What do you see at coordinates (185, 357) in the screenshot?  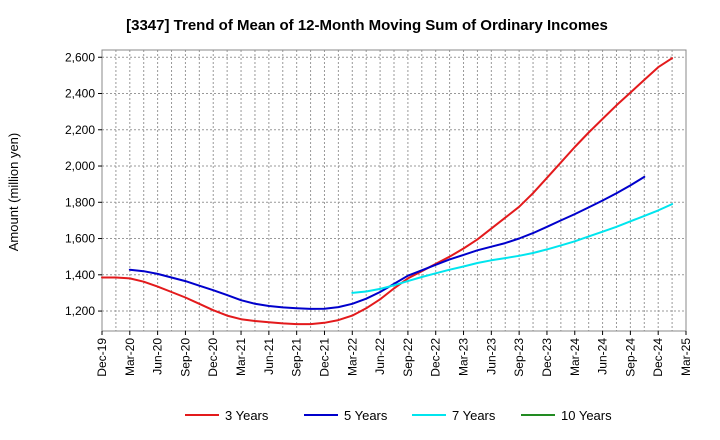 I see `x-tick-label: Sep-20` at bounding box center [185, 357].